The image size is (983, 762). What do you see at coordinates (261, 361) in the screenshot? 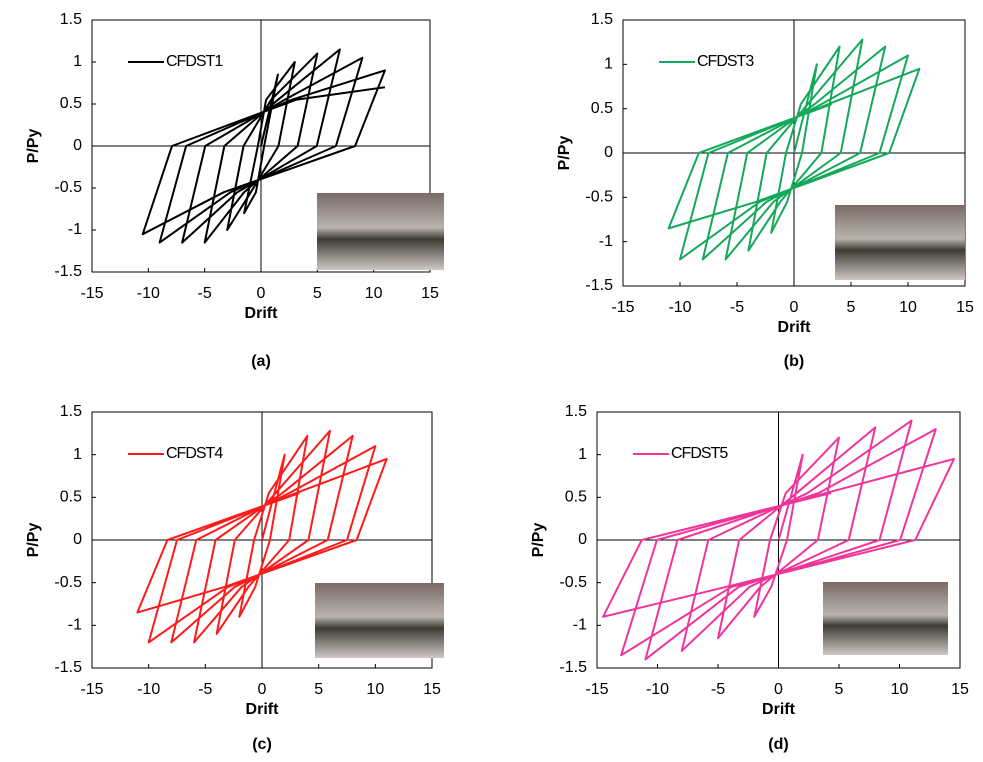
I see `caption: (a)` at bounding box center [261, 361].